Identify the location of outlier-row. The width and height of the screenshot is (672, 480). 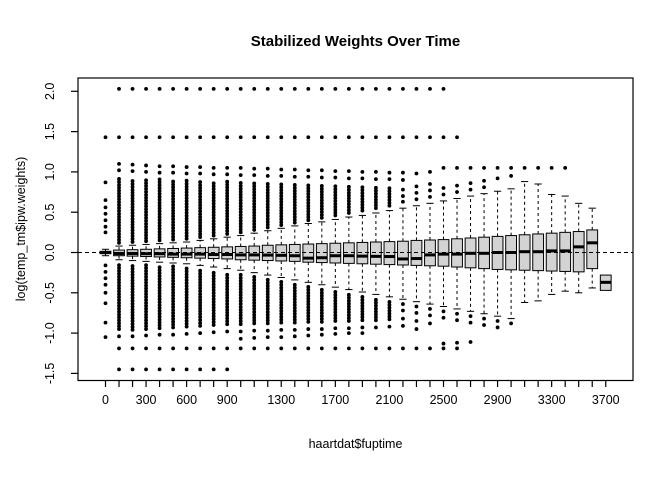
(281, 137).